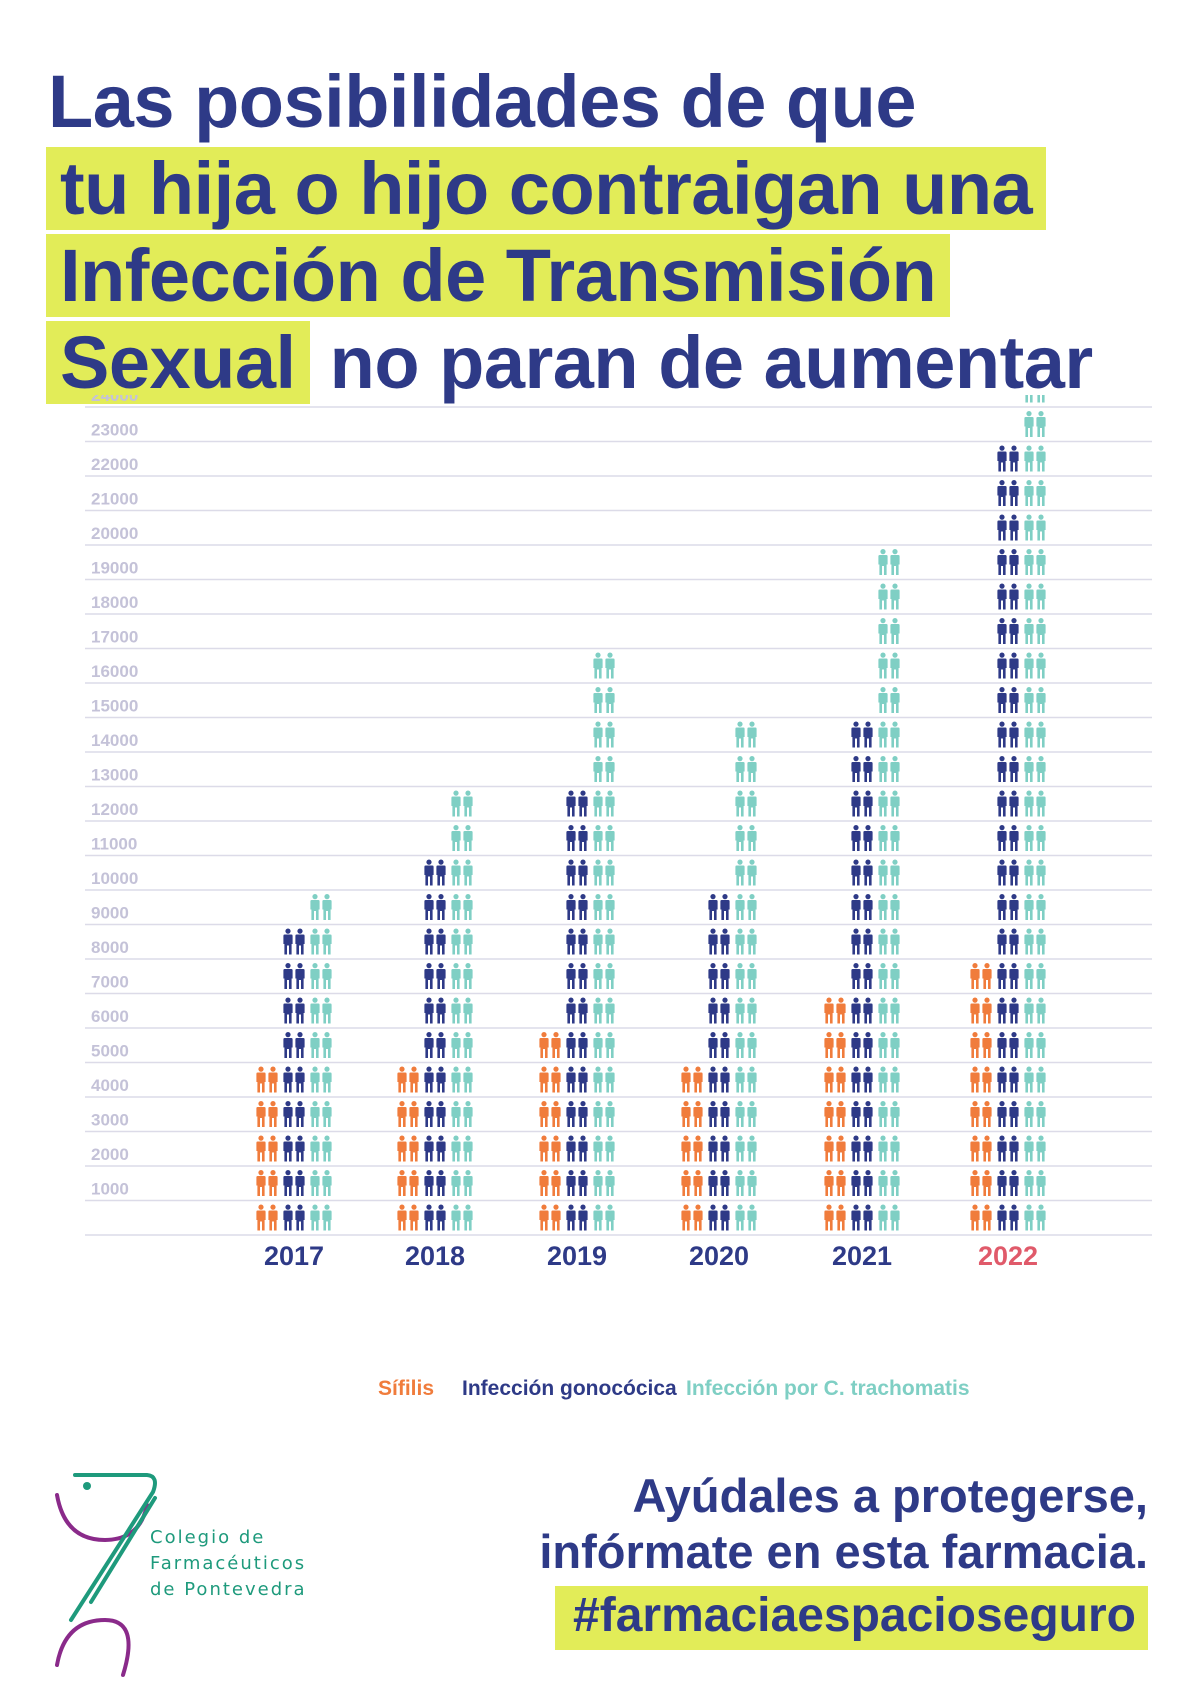  Describe the element at coordinates (546, 188) in the screenshot. I see `headline-highlight-2: tu hija o hijo contraigan una` at that location.